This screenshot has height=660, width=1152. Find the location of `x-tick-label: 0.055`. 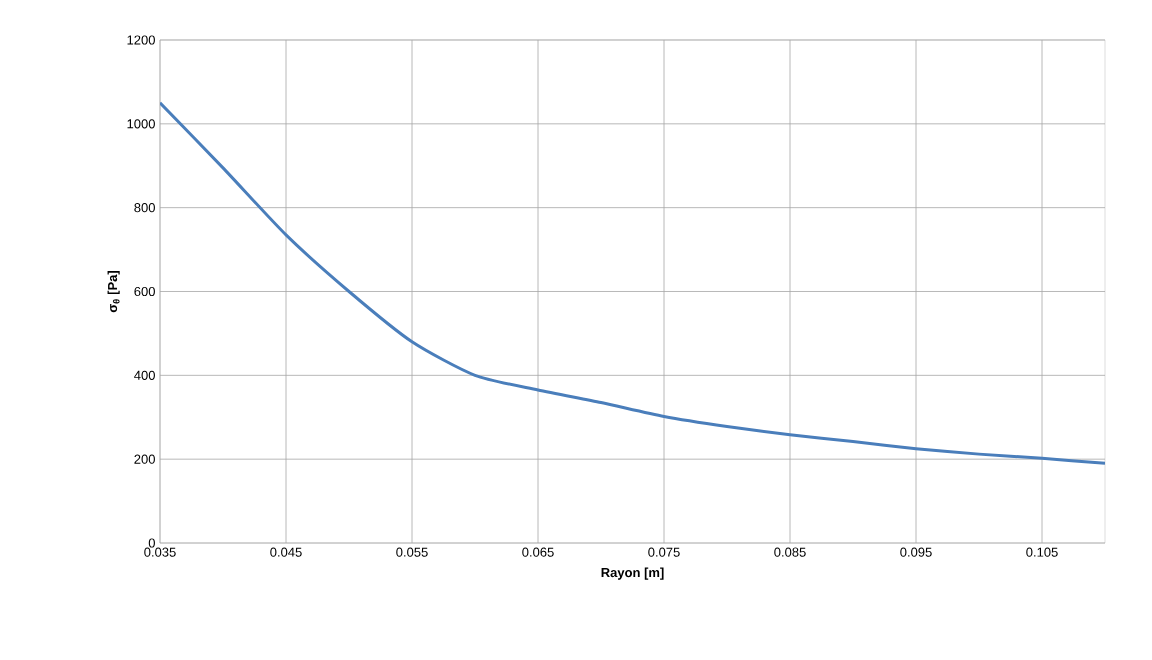

x-tick-label: 0.055 is located at coordinates (412, 552).